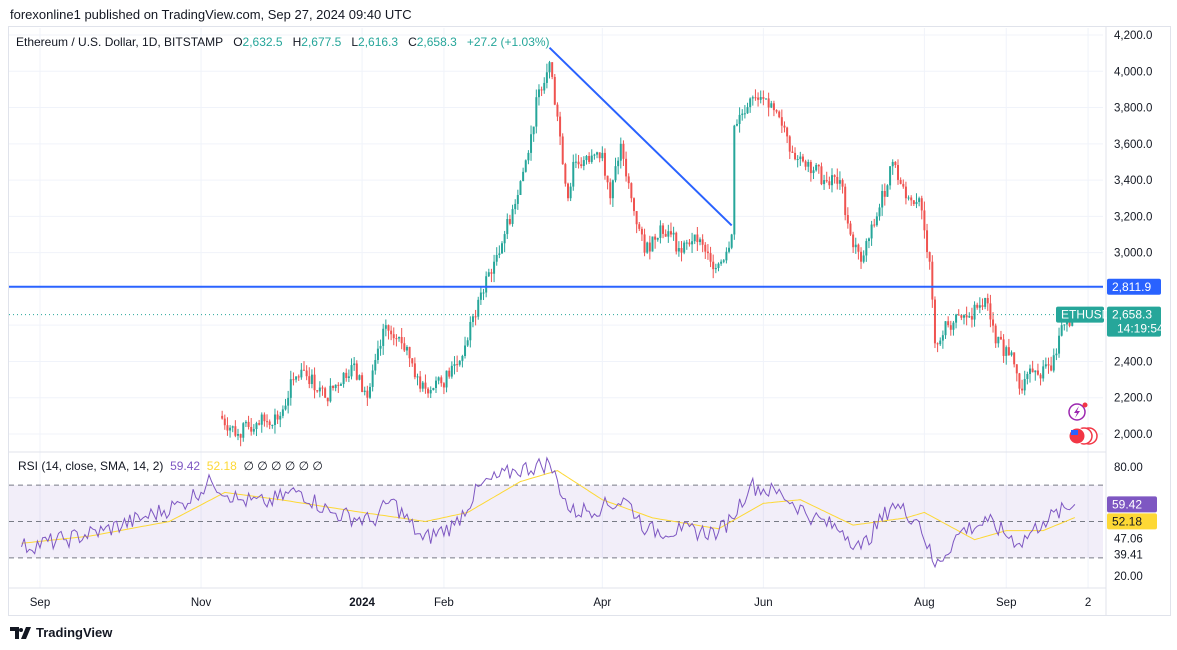 The image size is (1177, 650). I want to click on rsi-tick-label: 80.00, so click(1128, 468).